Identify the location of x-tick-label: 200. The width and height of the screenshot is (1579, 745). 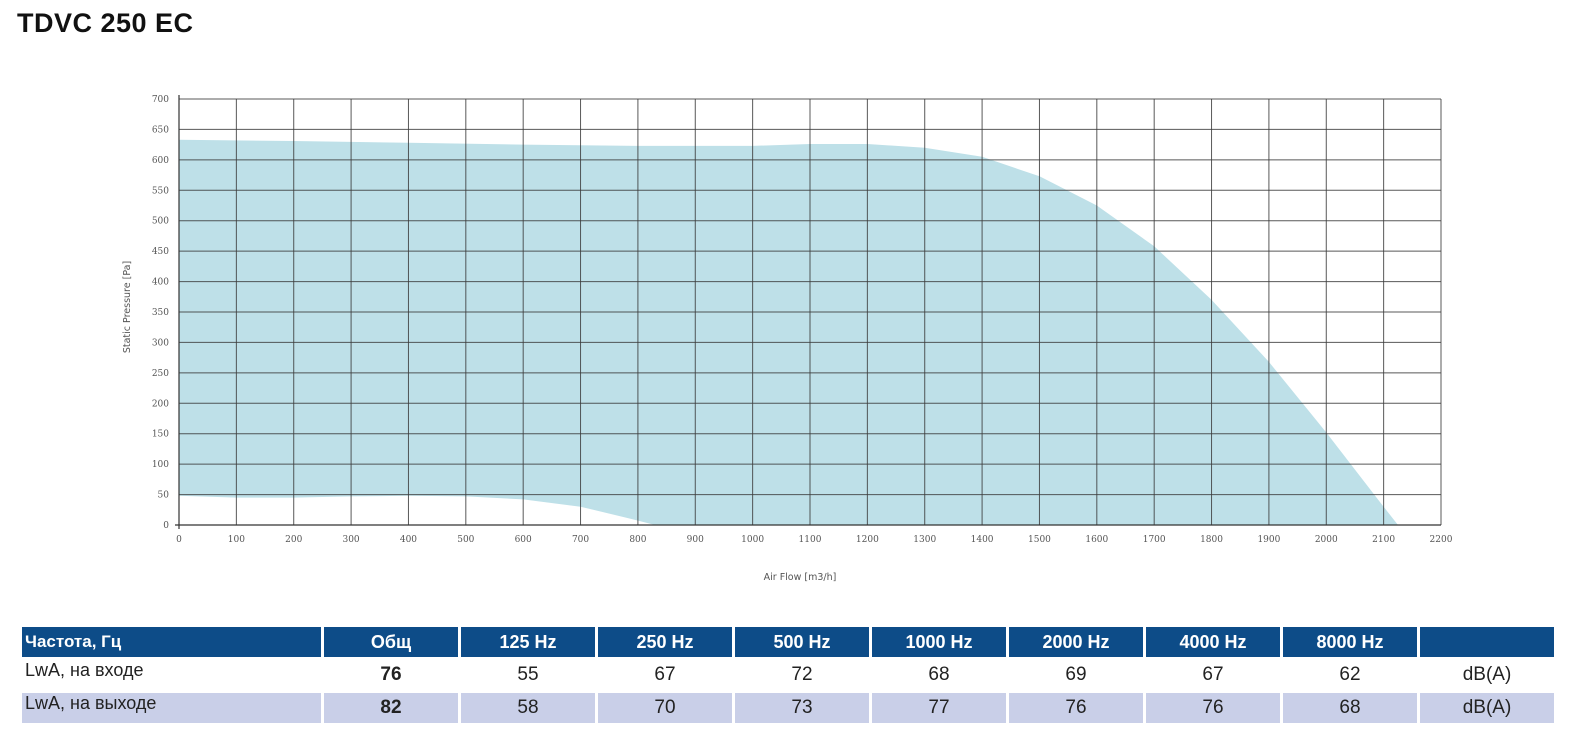
(293, 540).